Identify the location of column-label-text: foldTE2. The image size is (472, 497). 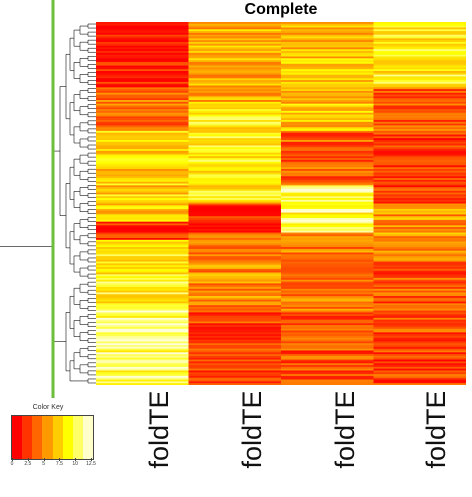
(251, 430).